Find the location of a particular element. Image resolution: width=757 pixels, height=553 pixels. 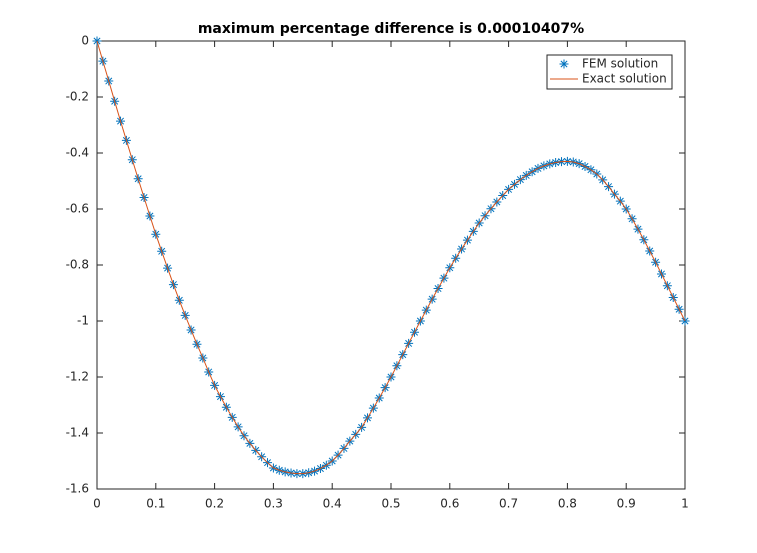

x-tick-label: 0.9 is located at coordinates (626, 504).